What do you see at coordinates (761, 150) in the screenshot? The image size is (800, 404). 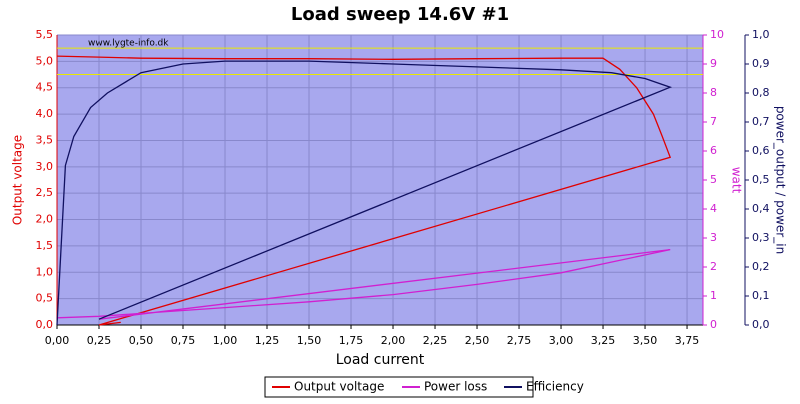 I see `y3-tick-label: 0,6` at bounding box center [761, 150].